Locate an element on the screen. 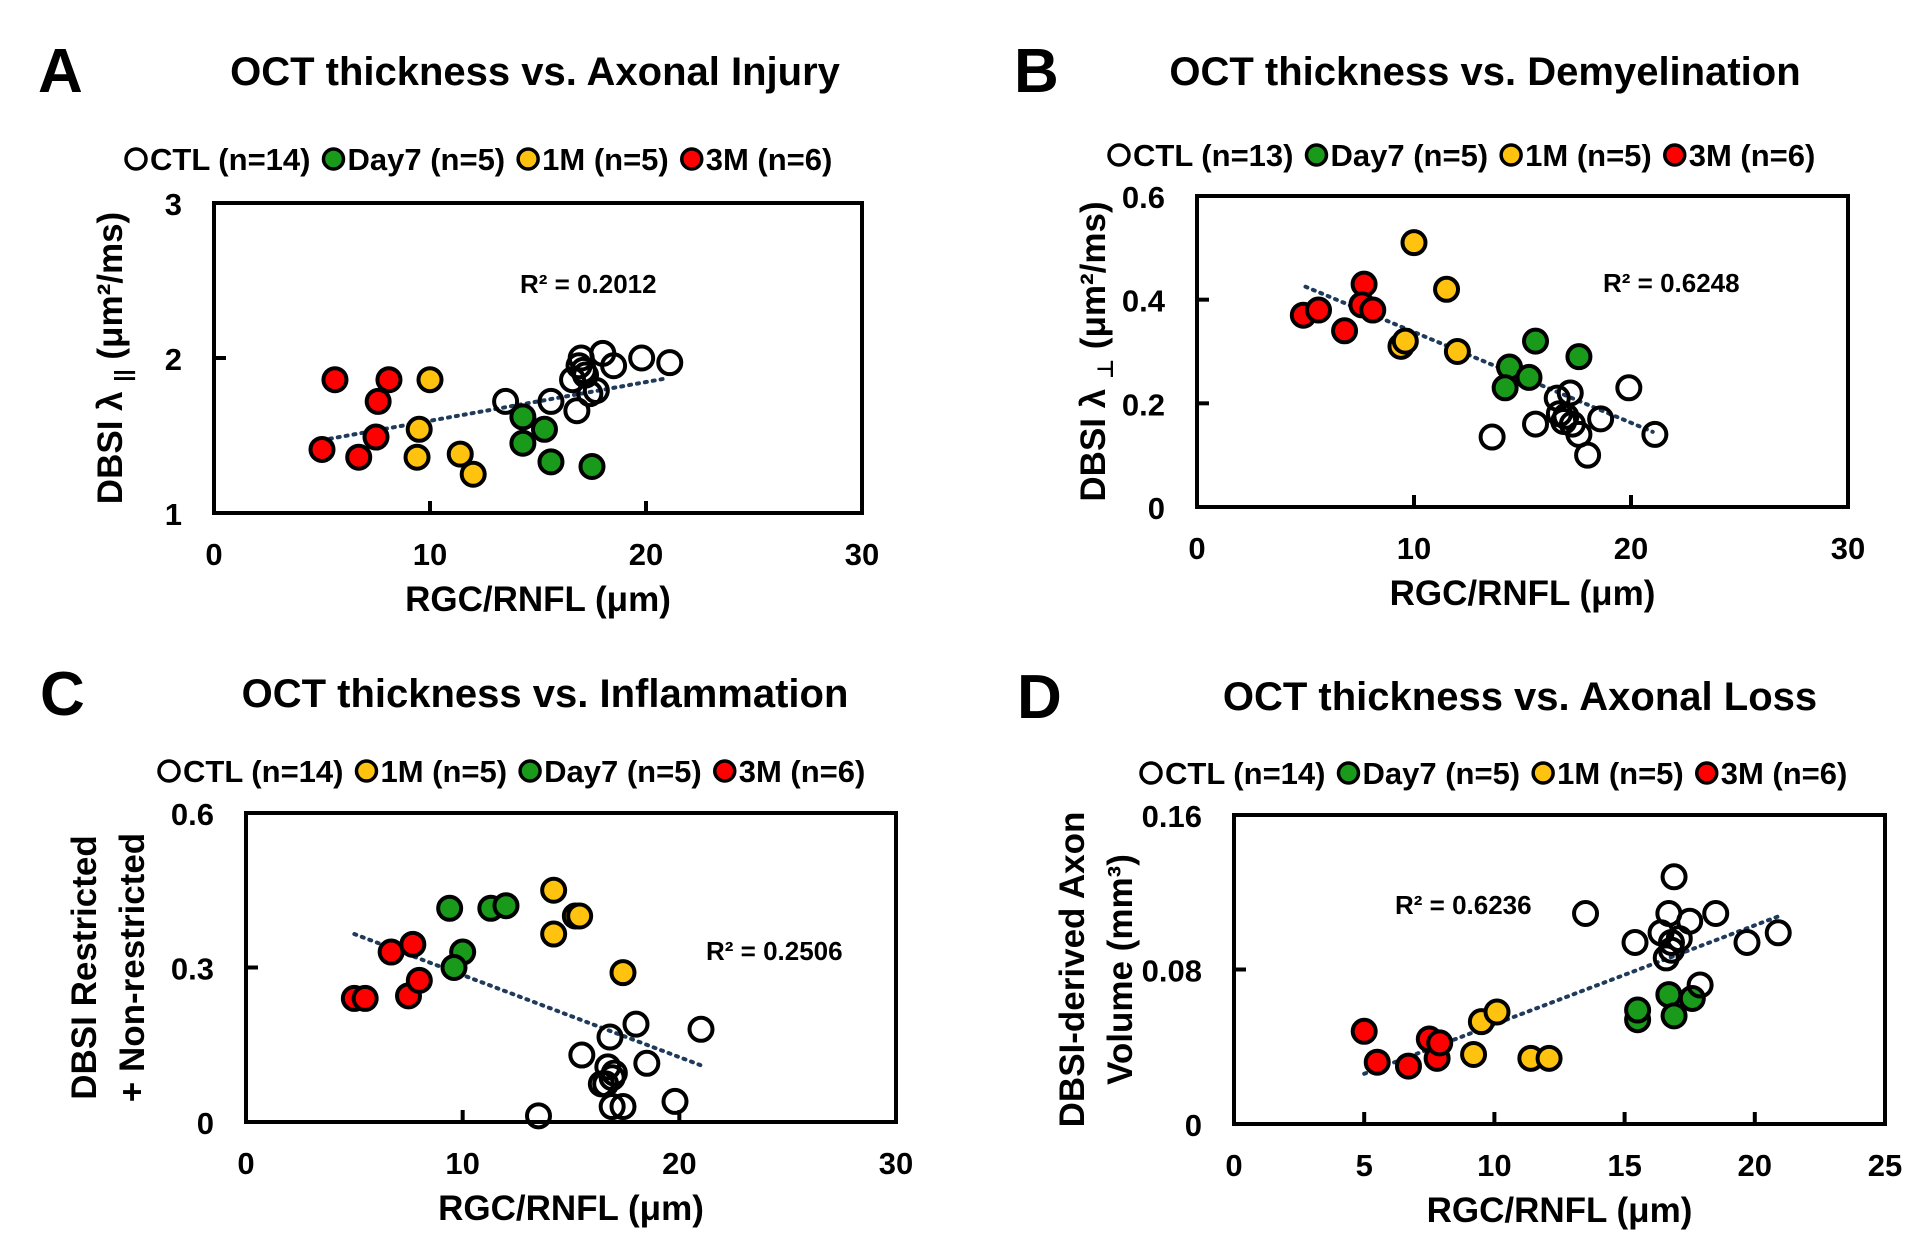 The height and width of the screenshot is (1250, 1920). x-tick-label: 10 is located at coordinates (1414, 548).